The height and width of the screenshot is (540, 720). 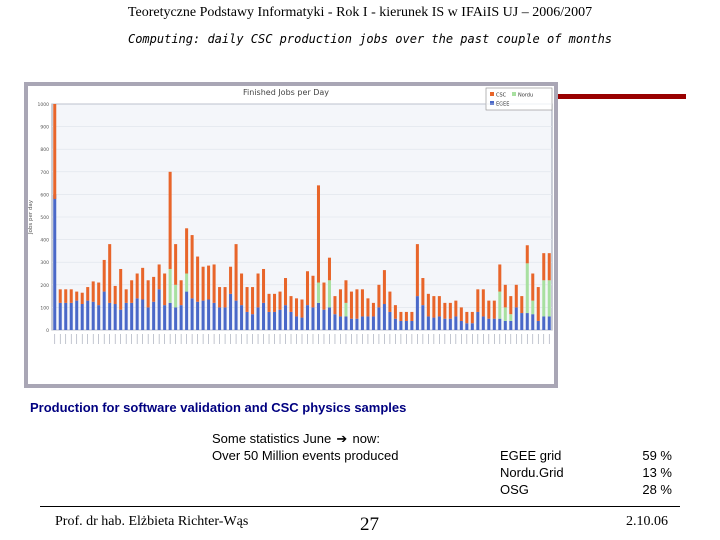 What do you see at coordinates (617, 96) in the screenshot?
I see `decorative-rule` at bounding box center [617, 96].